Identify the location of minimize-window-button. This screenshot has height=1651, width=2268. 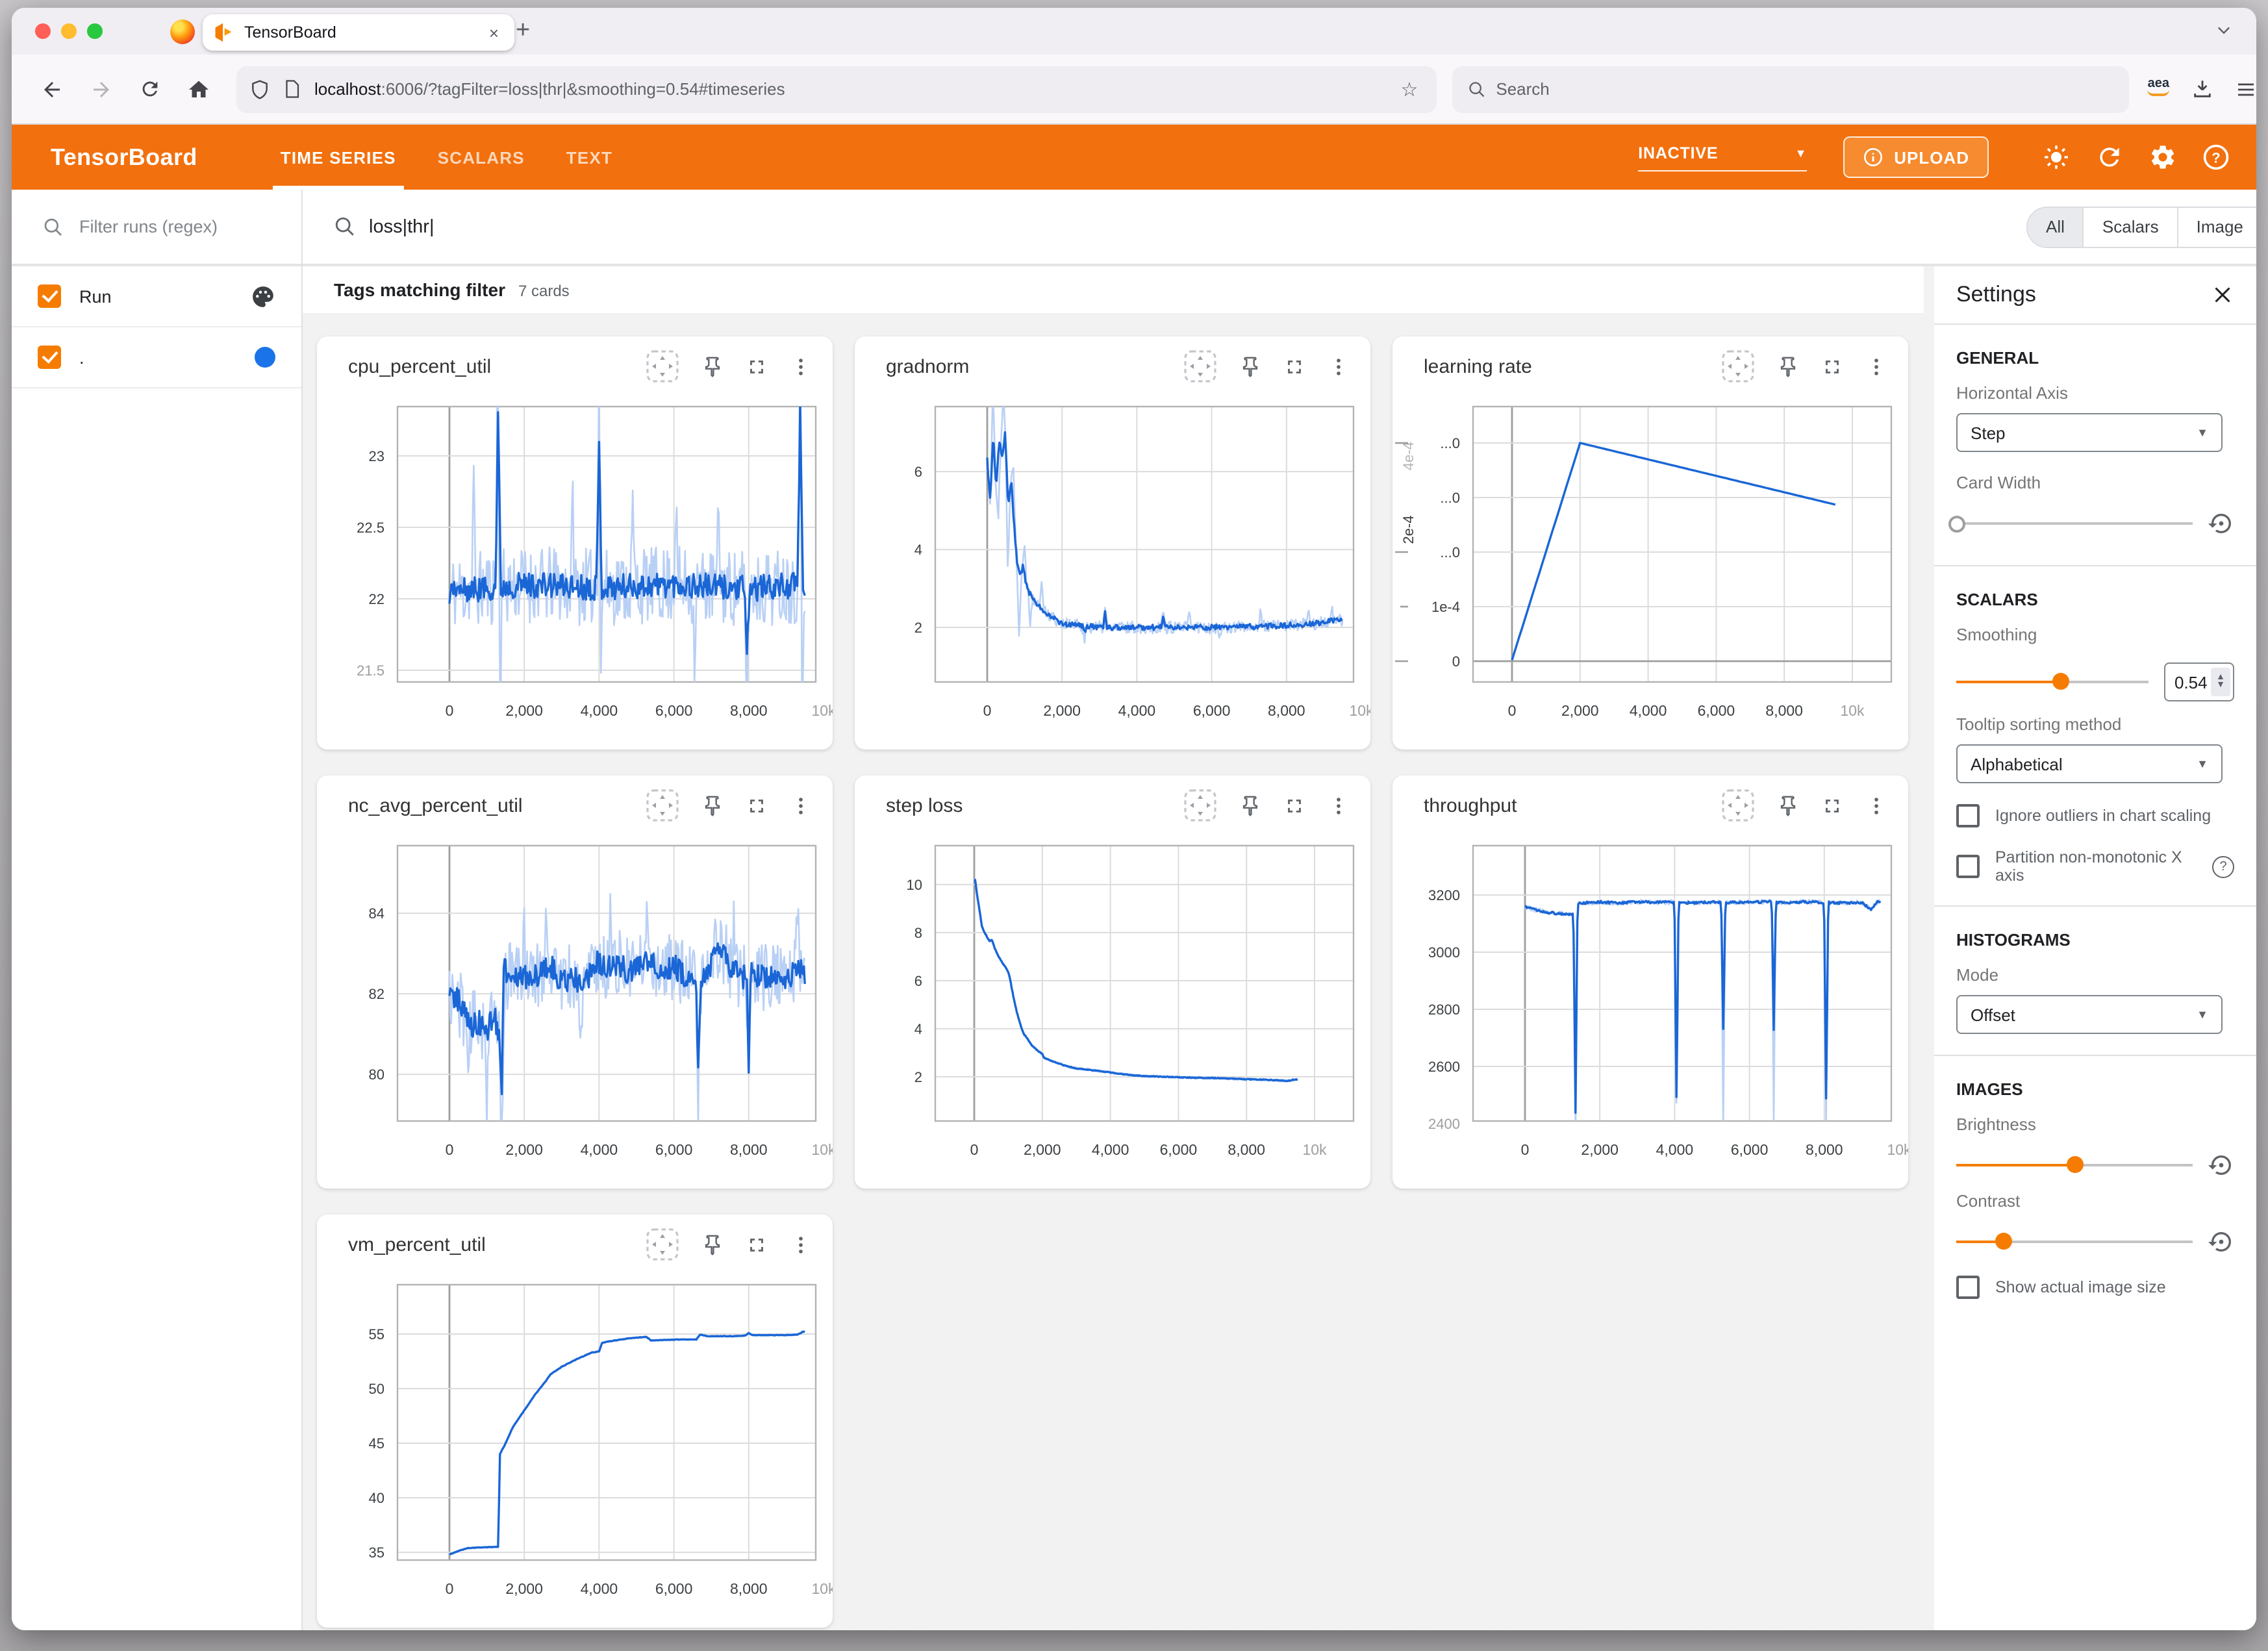
(69, 31).